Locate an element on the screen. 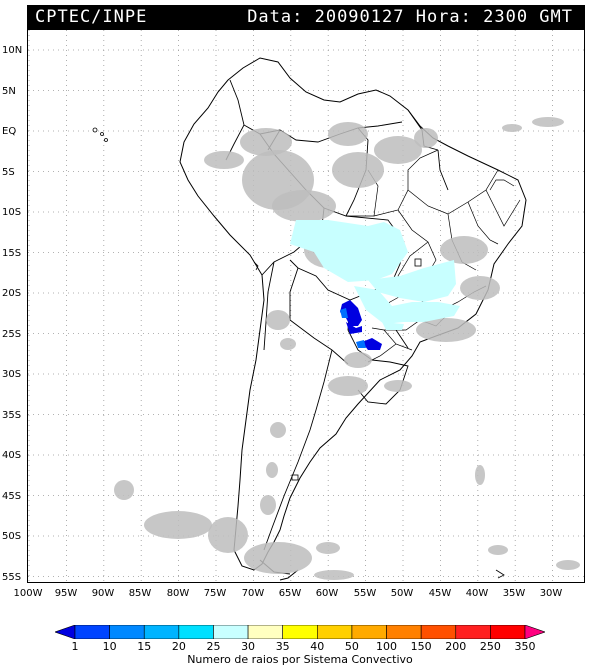  lon-label: 70W is located at coordinates (253, 593).